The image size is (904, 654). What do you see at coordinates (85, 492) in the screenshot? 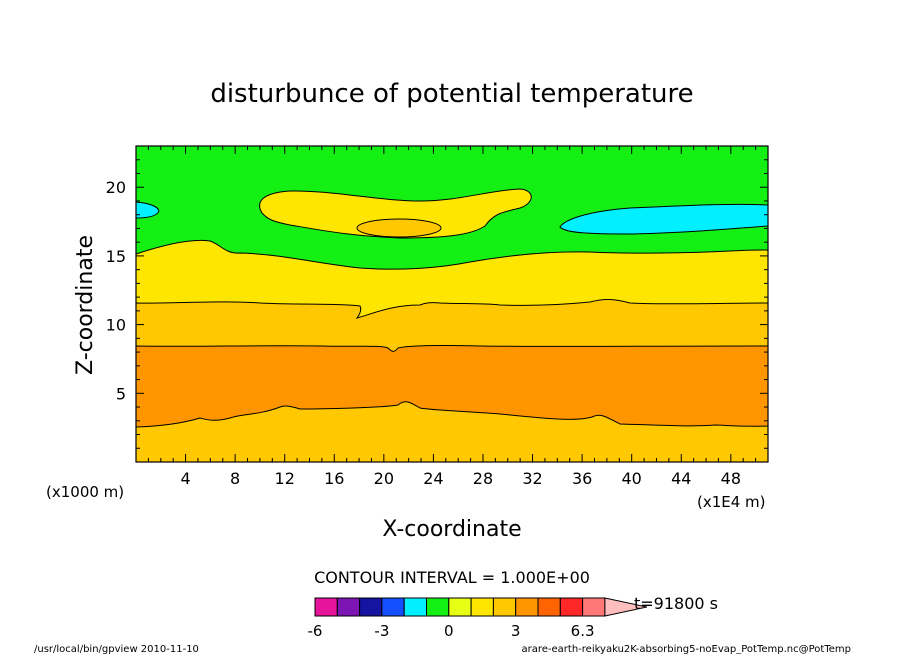
I see `x-unit-left: (x1000 m)` at bounding box center [85, 492].